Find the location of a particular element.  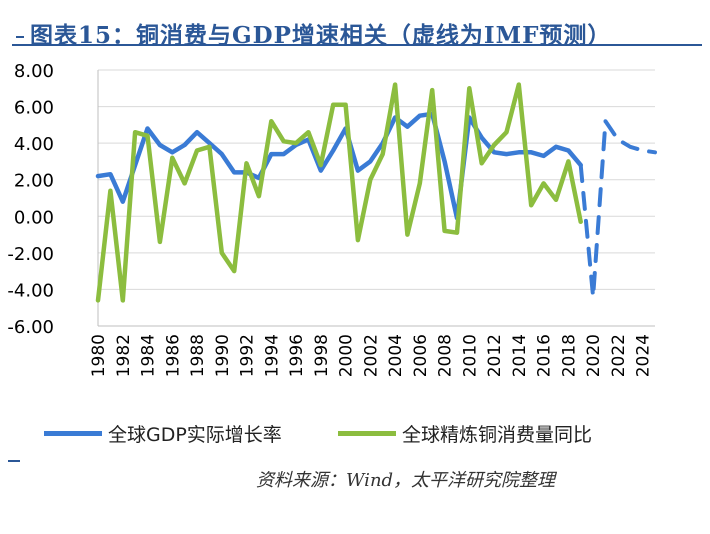

y-tick-label: -6.00 is located at coordinates (30, 327).